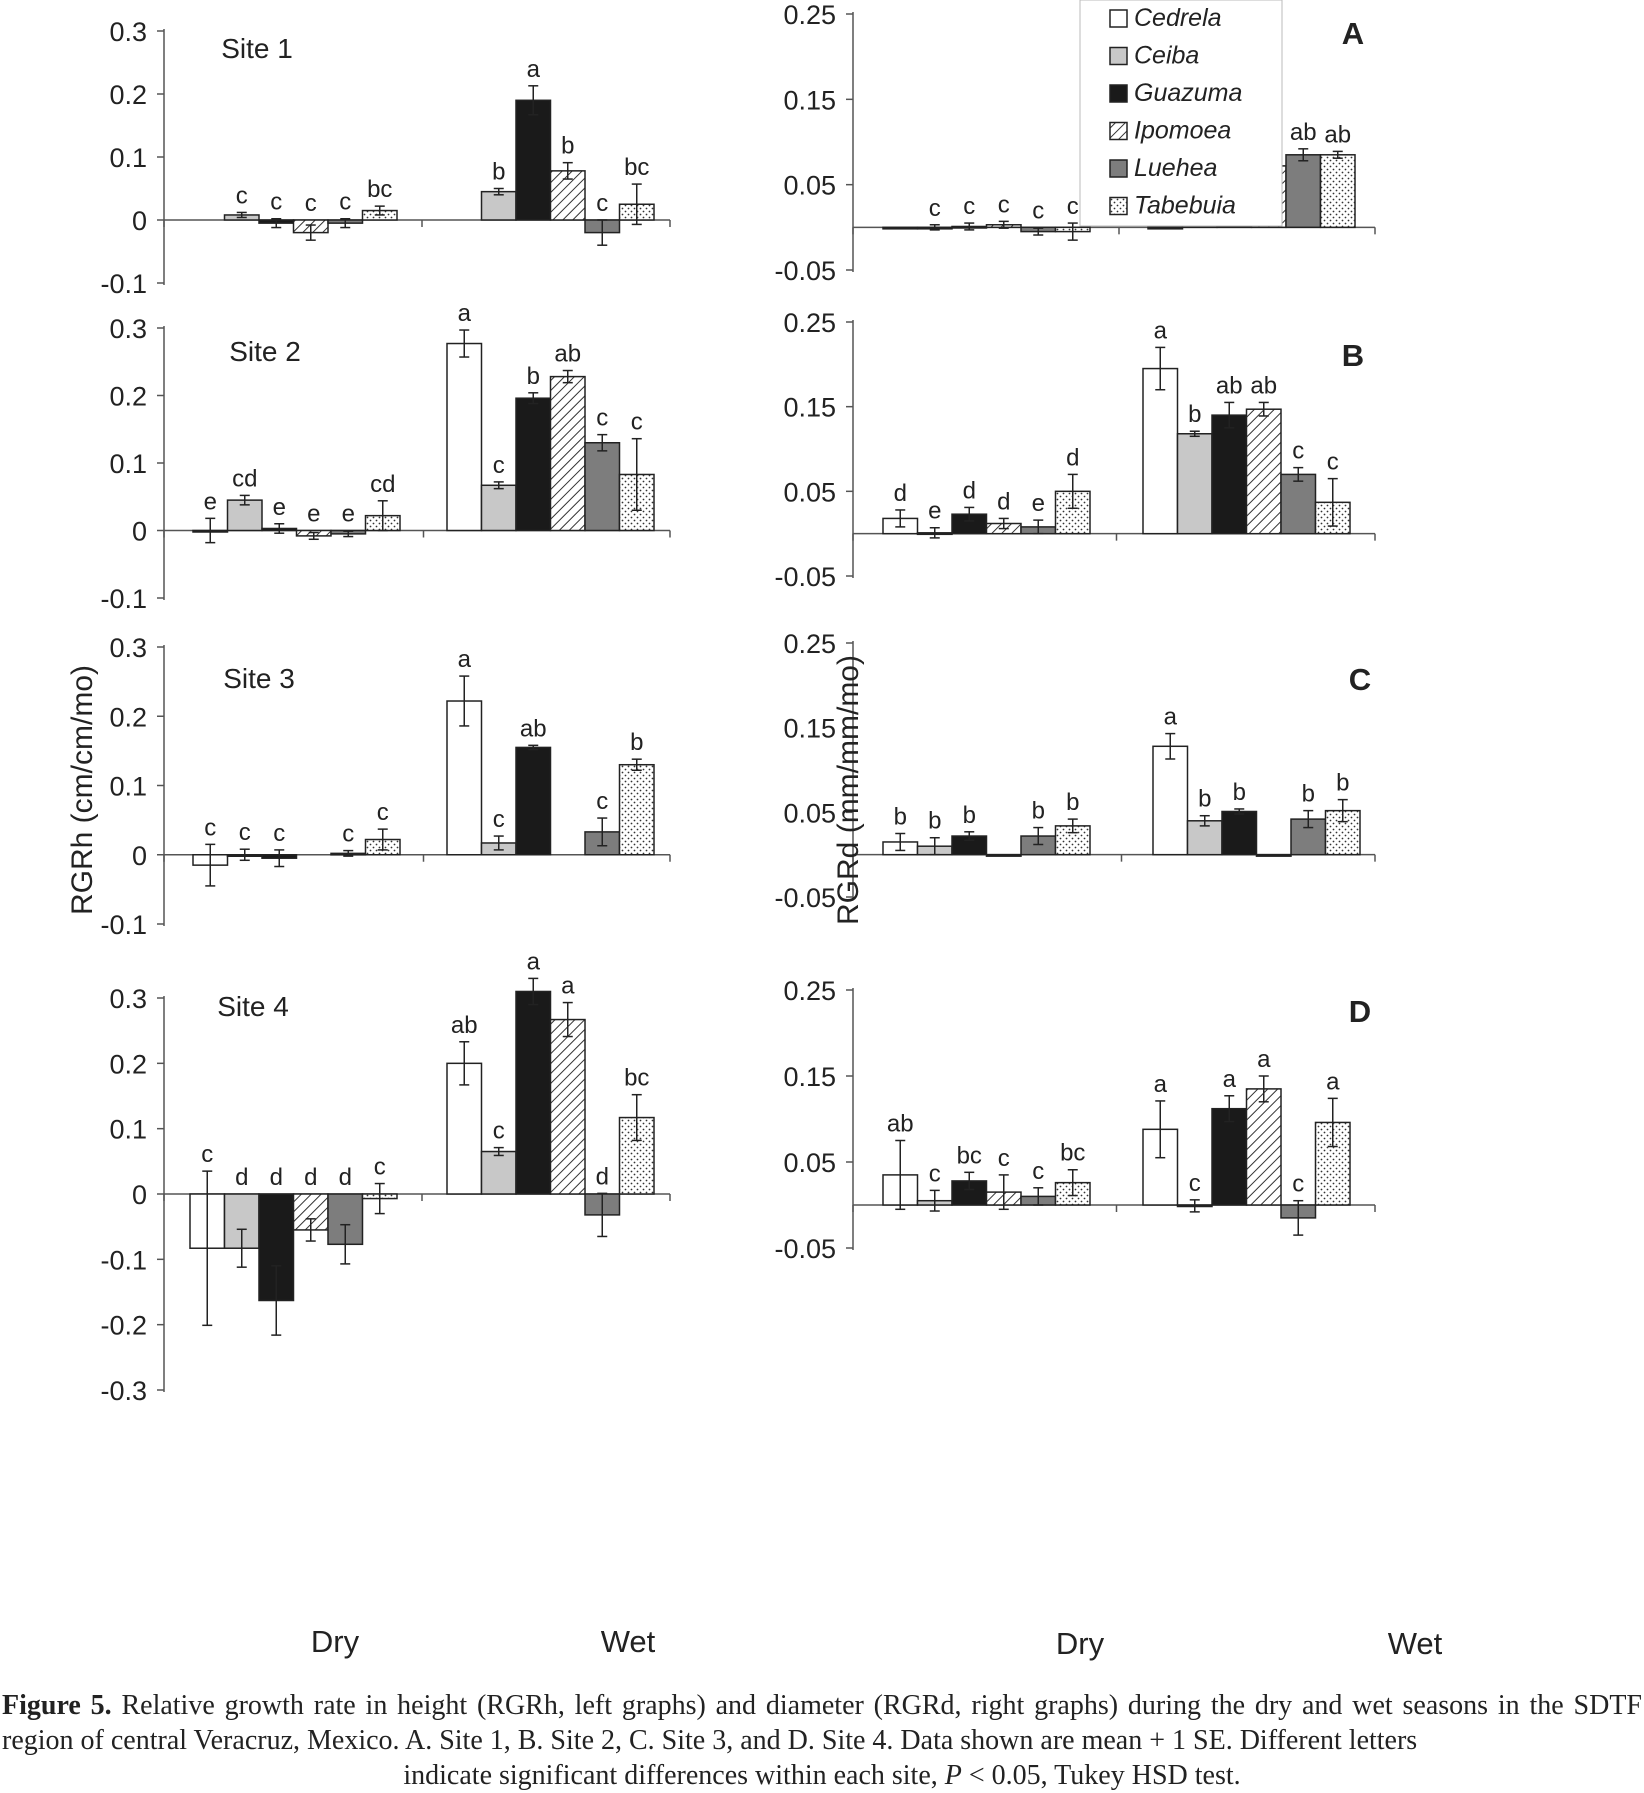 The height and width of the screenshot is (1793, 1644). I want to click on y-tick-label: 0.25, so click(809, 15).